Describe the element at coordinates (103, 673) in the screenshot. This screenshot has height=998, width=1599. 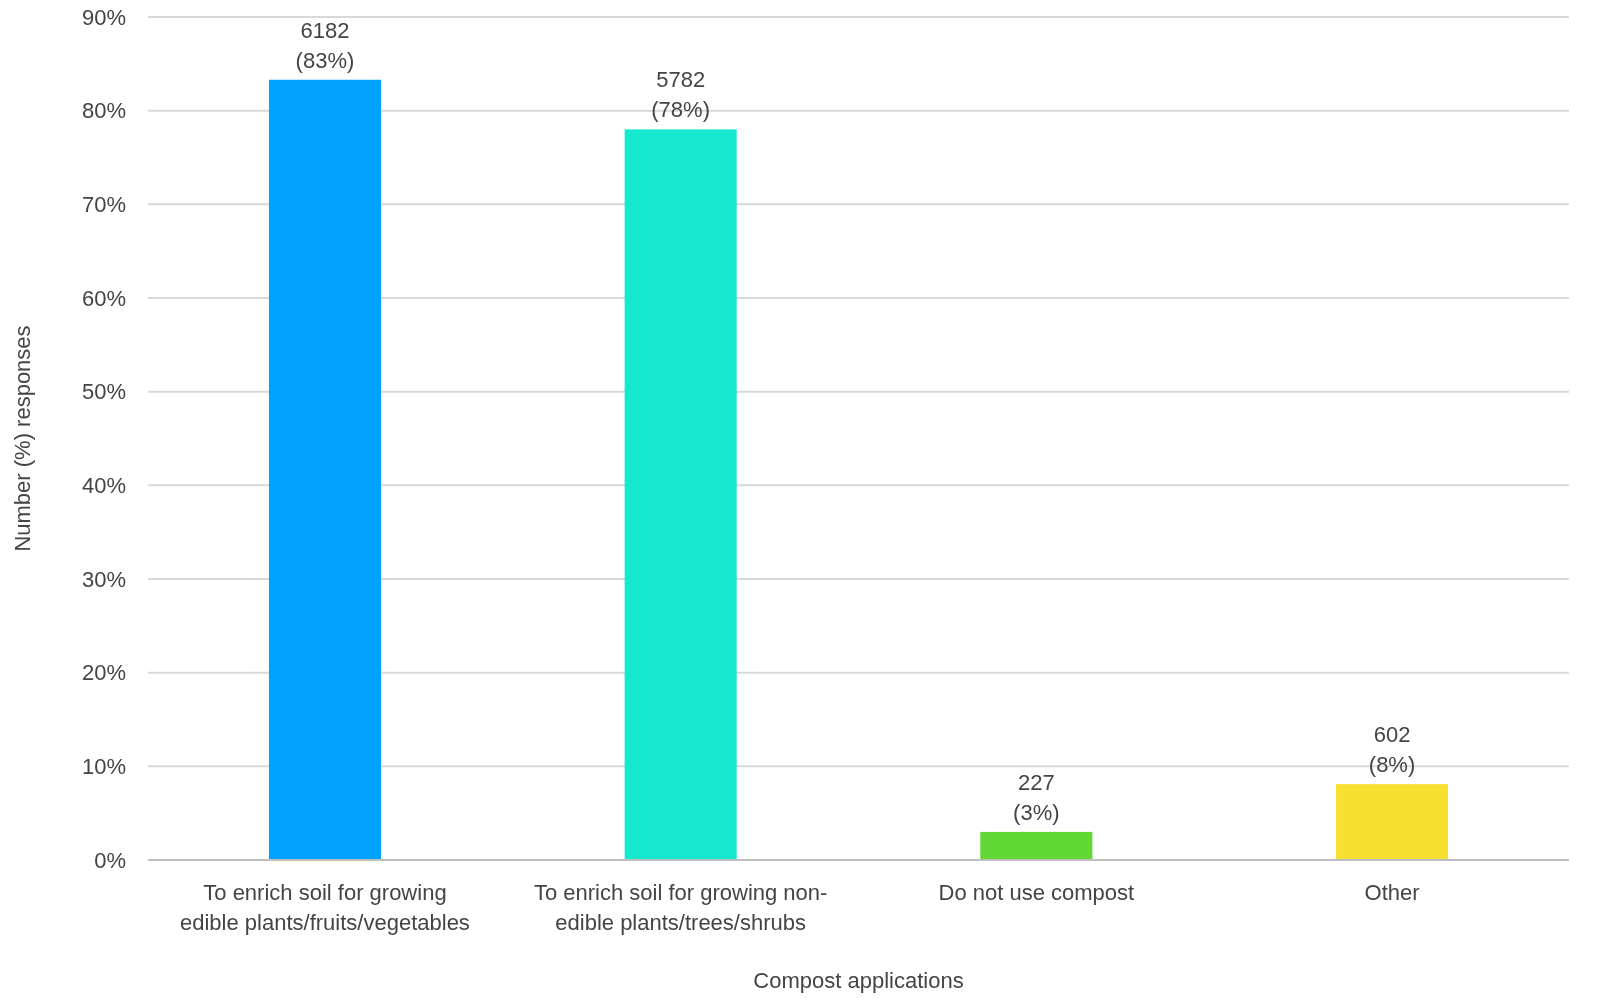
I see `y-tick-label: 20%` at that location.